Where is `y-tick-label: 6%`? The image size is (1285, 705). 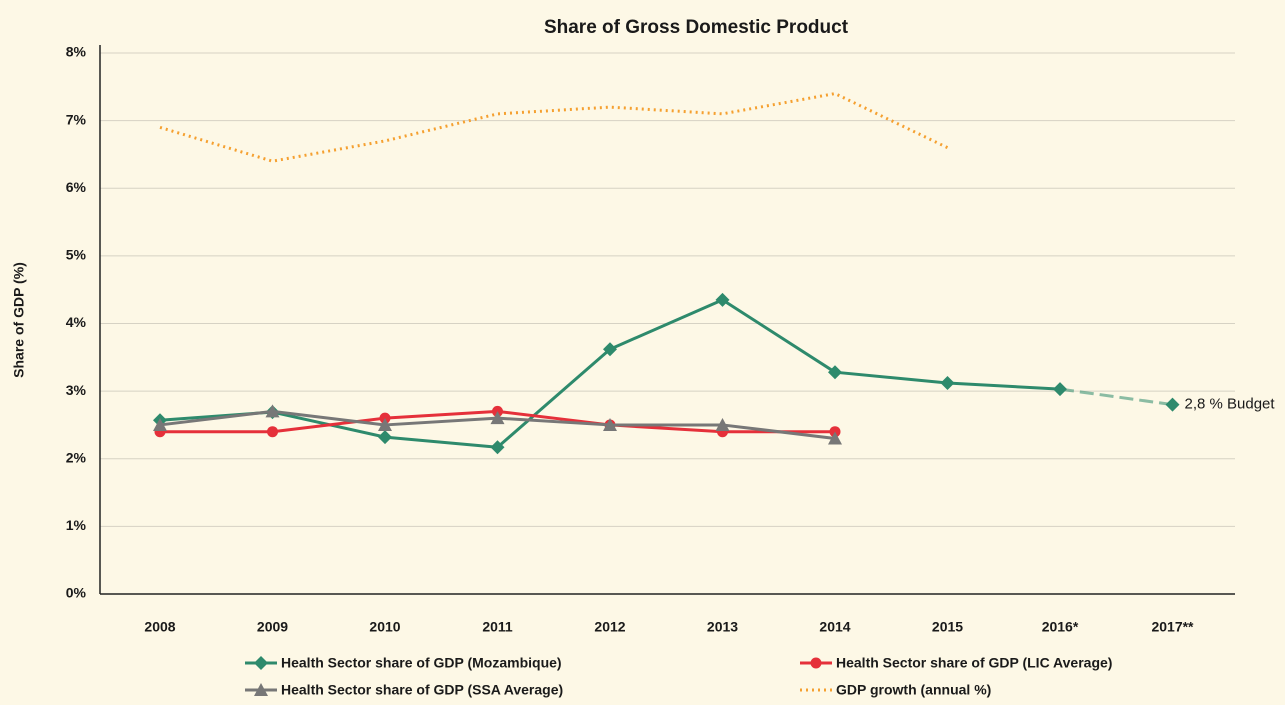 y-tick-label: 6% is located at coordinates (76, 187).